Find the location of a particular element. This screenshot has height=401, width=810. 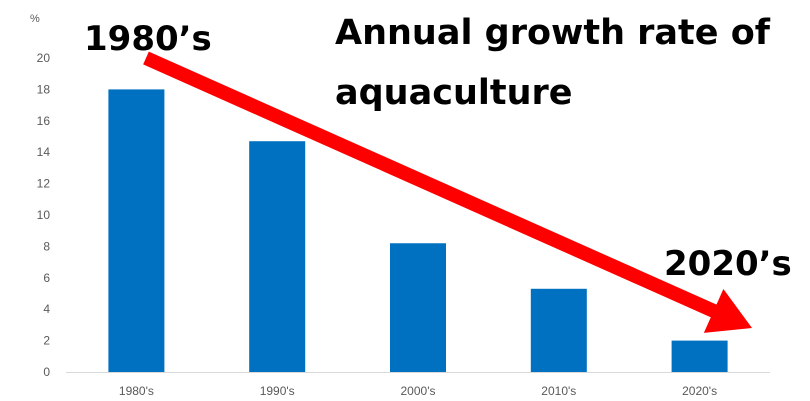

y-tick-label: 10 is located at coordinates (44, 215).